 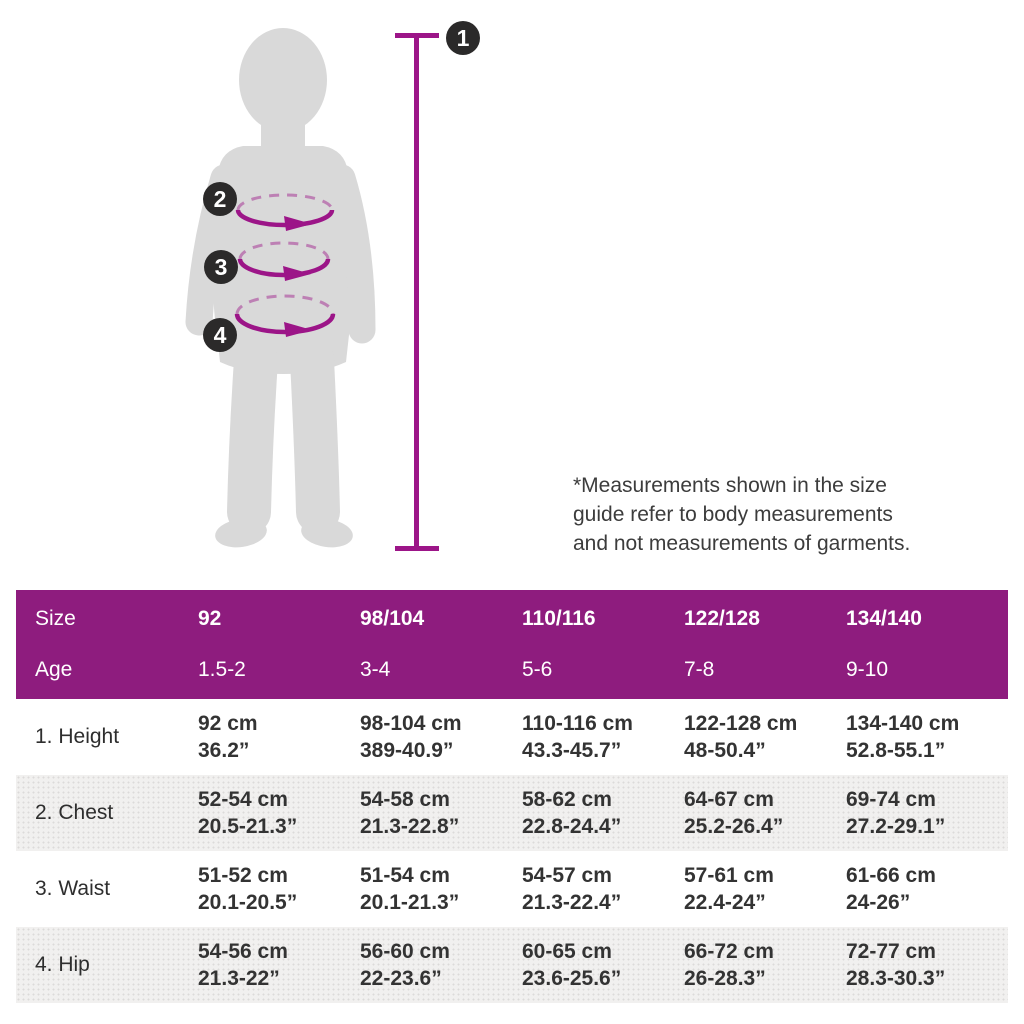 What do you see at coordinates (410, 889) in the screenshot?
I see `waist-cell-2: 51-54 cm 20.1-21.3”` at bounding box center [410, 889].